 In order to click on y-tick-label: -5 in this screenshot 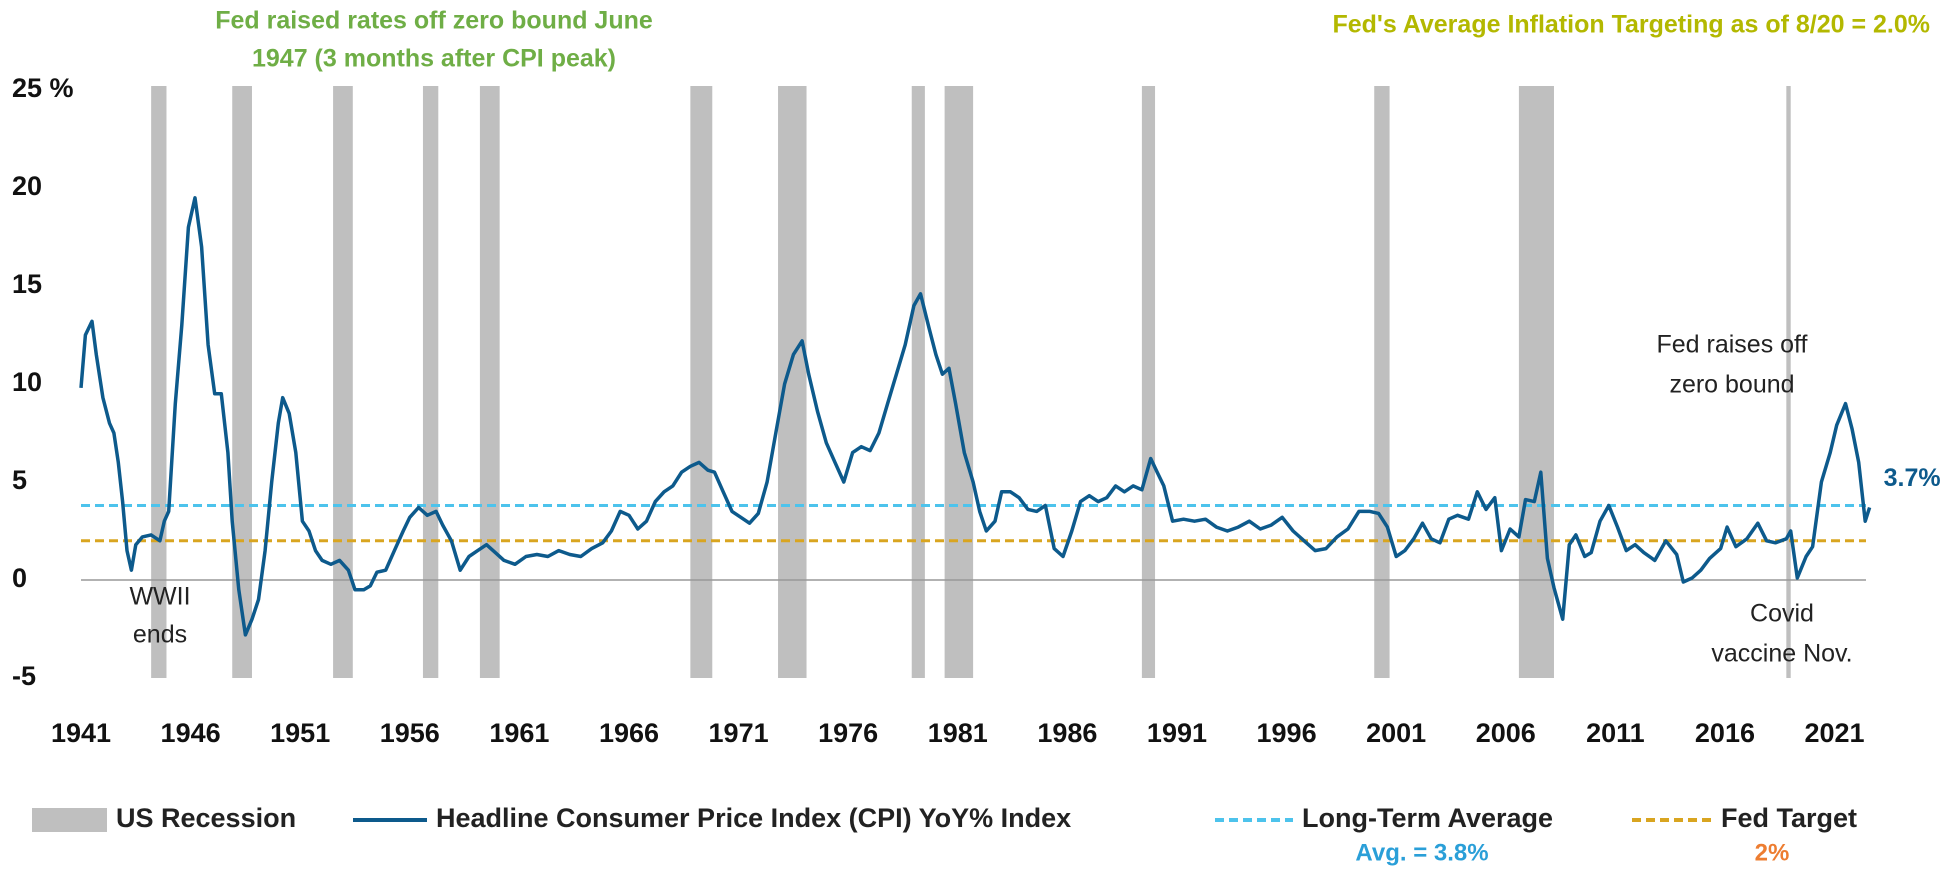, I will do `click(24, 676)`.